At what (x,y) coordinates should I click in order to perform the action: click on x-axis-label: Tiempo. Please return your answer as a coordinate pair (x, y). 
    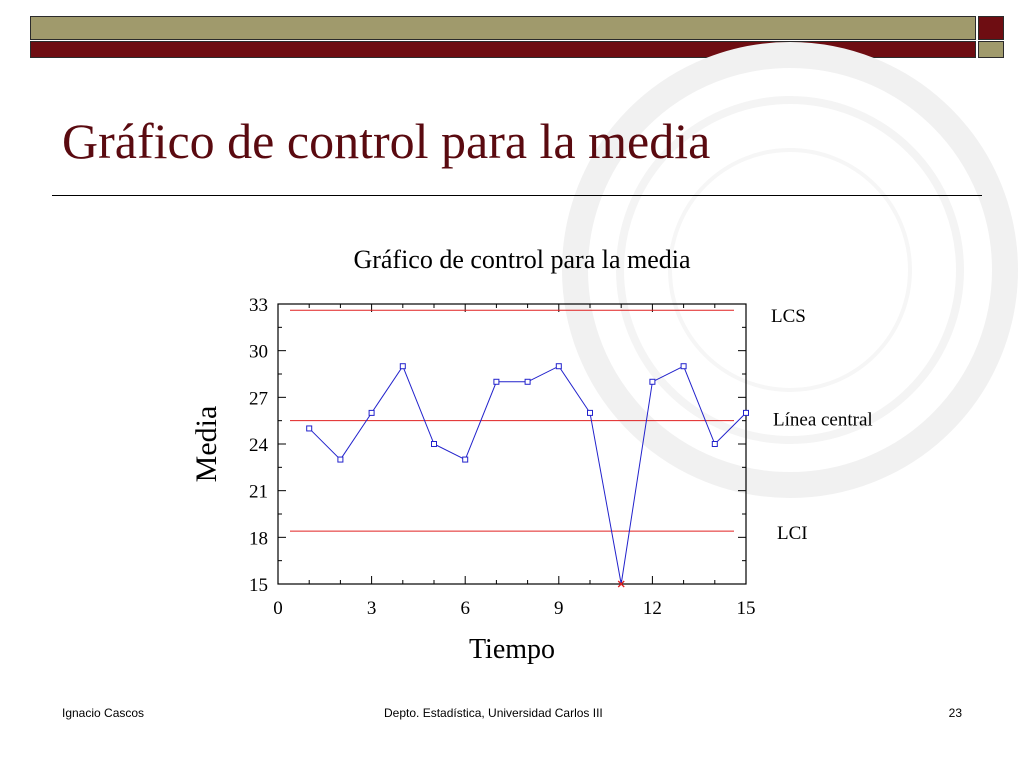
    Looking at the image, I should click on (512, 649).